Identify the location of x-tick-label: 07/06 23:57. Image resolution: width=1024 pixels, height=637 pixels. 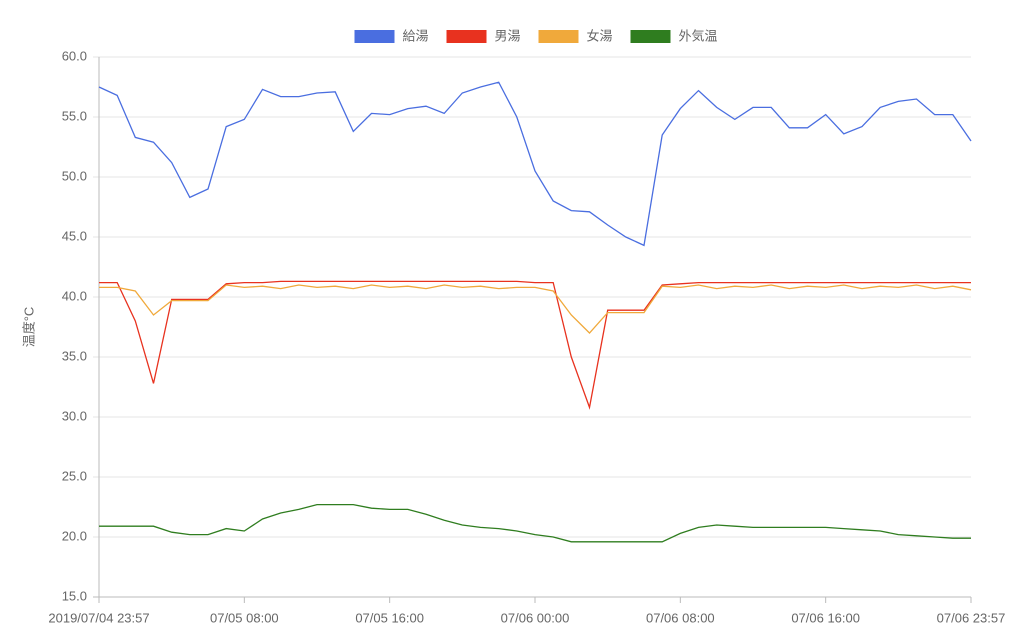
(971, 617).